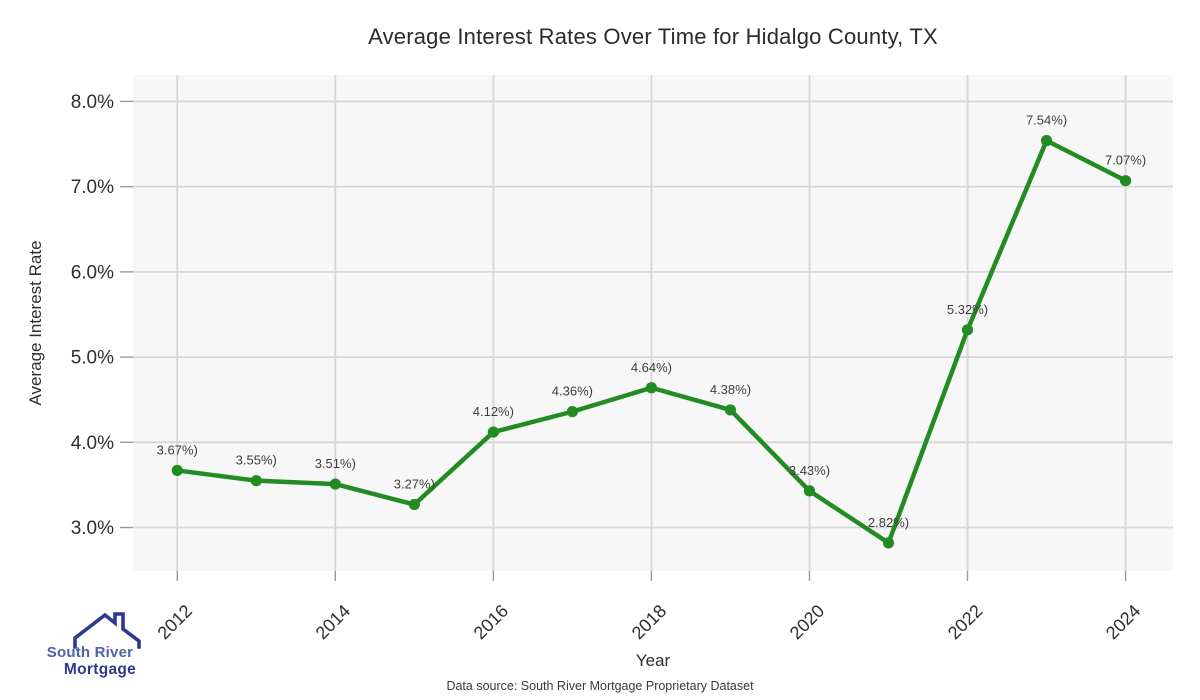  What do you see at coordinates (730, 389) in the screenshot?
I see `data-point-label: 4.38%)` at bounding box center [730, 389].